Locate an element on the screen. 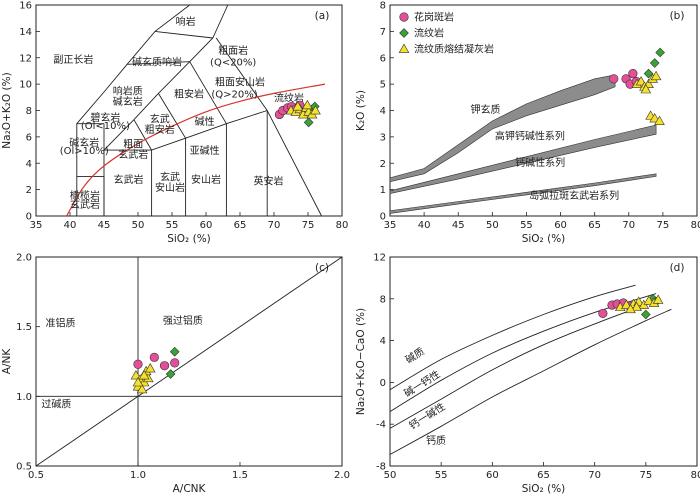 This screenshot has height=501, width=700. x-tick-label: 45 is located at coordinates (104, 225).